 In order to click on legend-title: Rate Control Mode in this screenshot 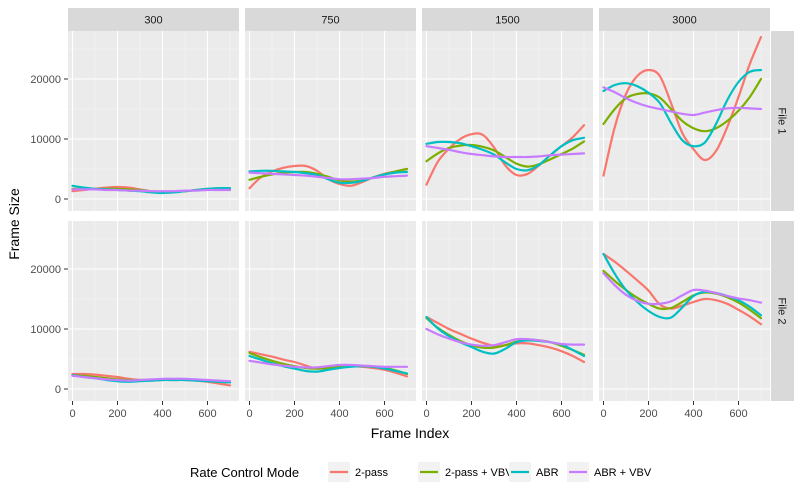, I will do `click(244, 472)`.